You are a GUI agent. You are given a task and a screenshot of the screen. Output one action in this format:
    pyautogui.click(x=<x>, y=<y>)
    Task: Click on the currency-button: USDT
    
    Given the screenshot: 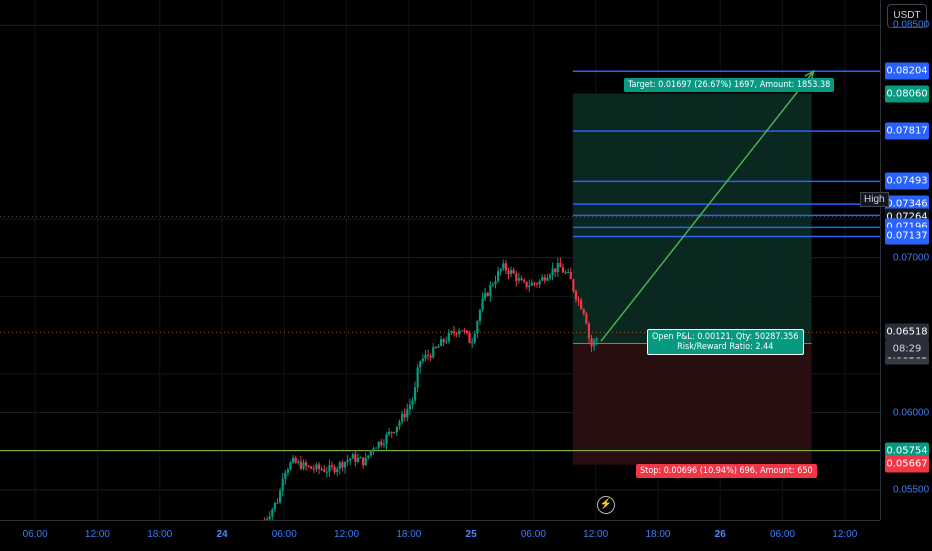 What is the action you would take?
    pyautogui.click(x=907, y=16)
    